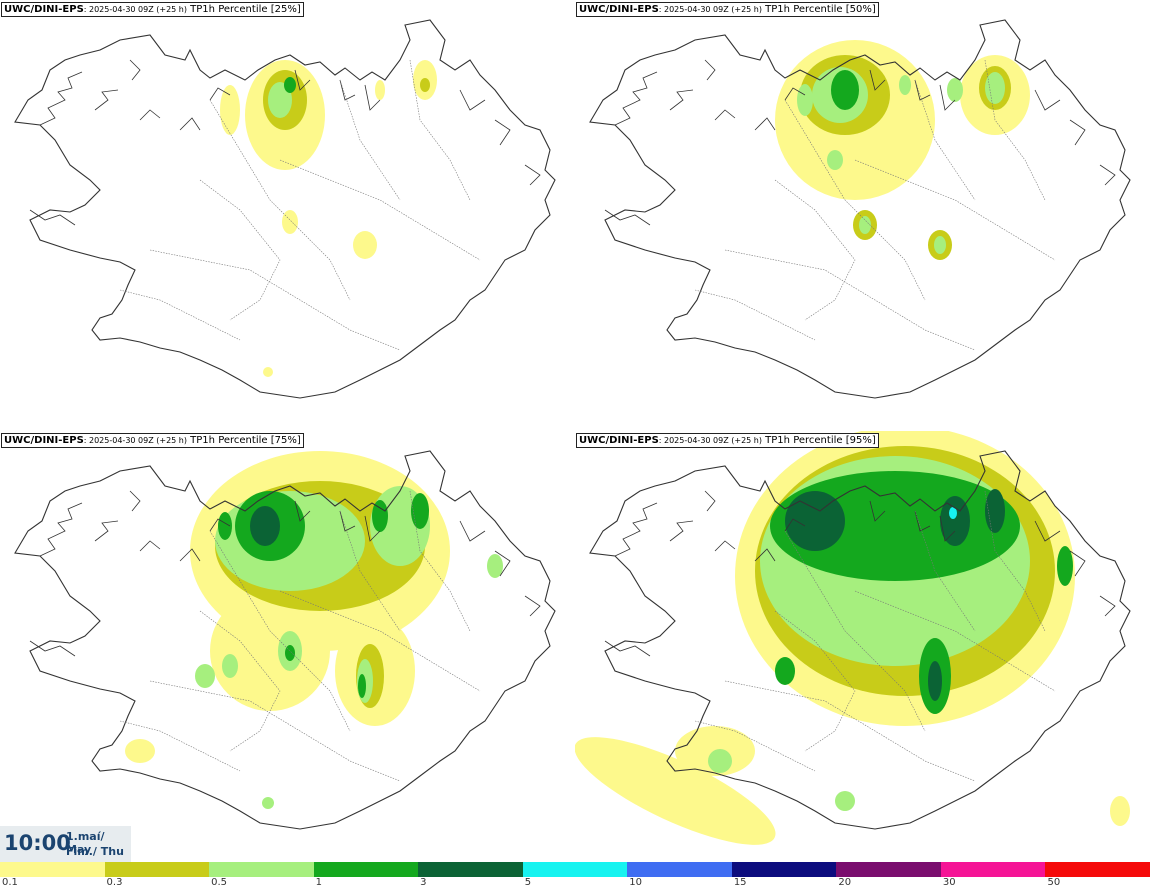  What do you see at coordinates (740, 882) in the screenshot?
I see `legend-tick: 15` at bounding box center [740, 882].